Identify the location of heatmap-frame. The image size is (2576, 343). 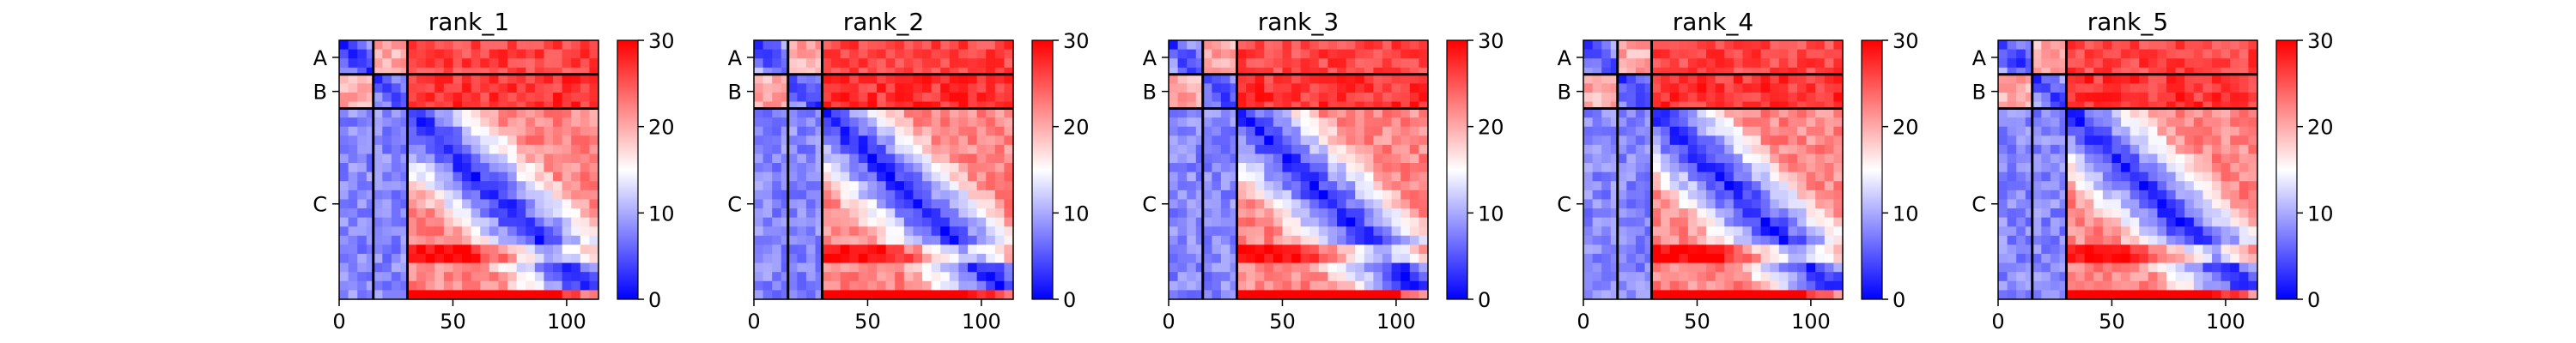
(1298, 169).